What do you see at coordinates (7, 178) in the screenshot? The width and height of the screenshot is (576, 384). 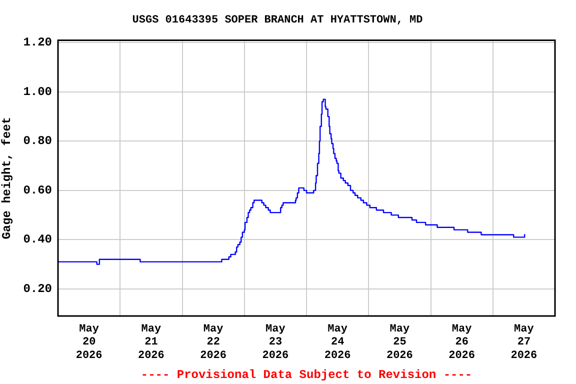 I see `y-axis-title: Gage height, feet` at bounding box center [7, 178].